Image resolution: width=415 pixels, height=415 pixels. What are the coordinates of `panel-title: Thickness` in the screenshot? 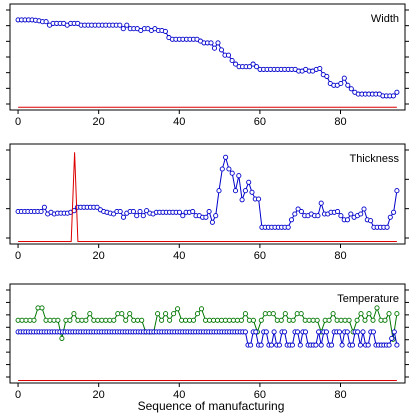 It's located at (374, 159).